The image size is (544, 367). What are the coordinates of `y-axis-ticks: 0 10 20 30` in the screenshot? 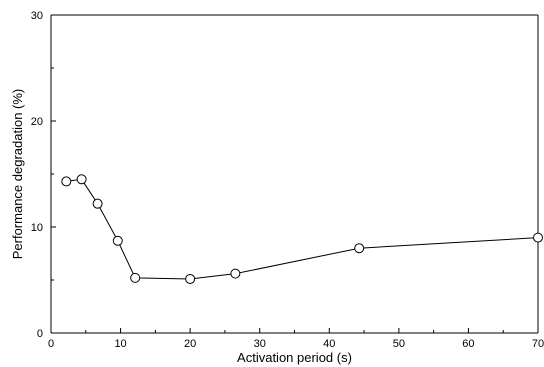 It's located at (43, 175).